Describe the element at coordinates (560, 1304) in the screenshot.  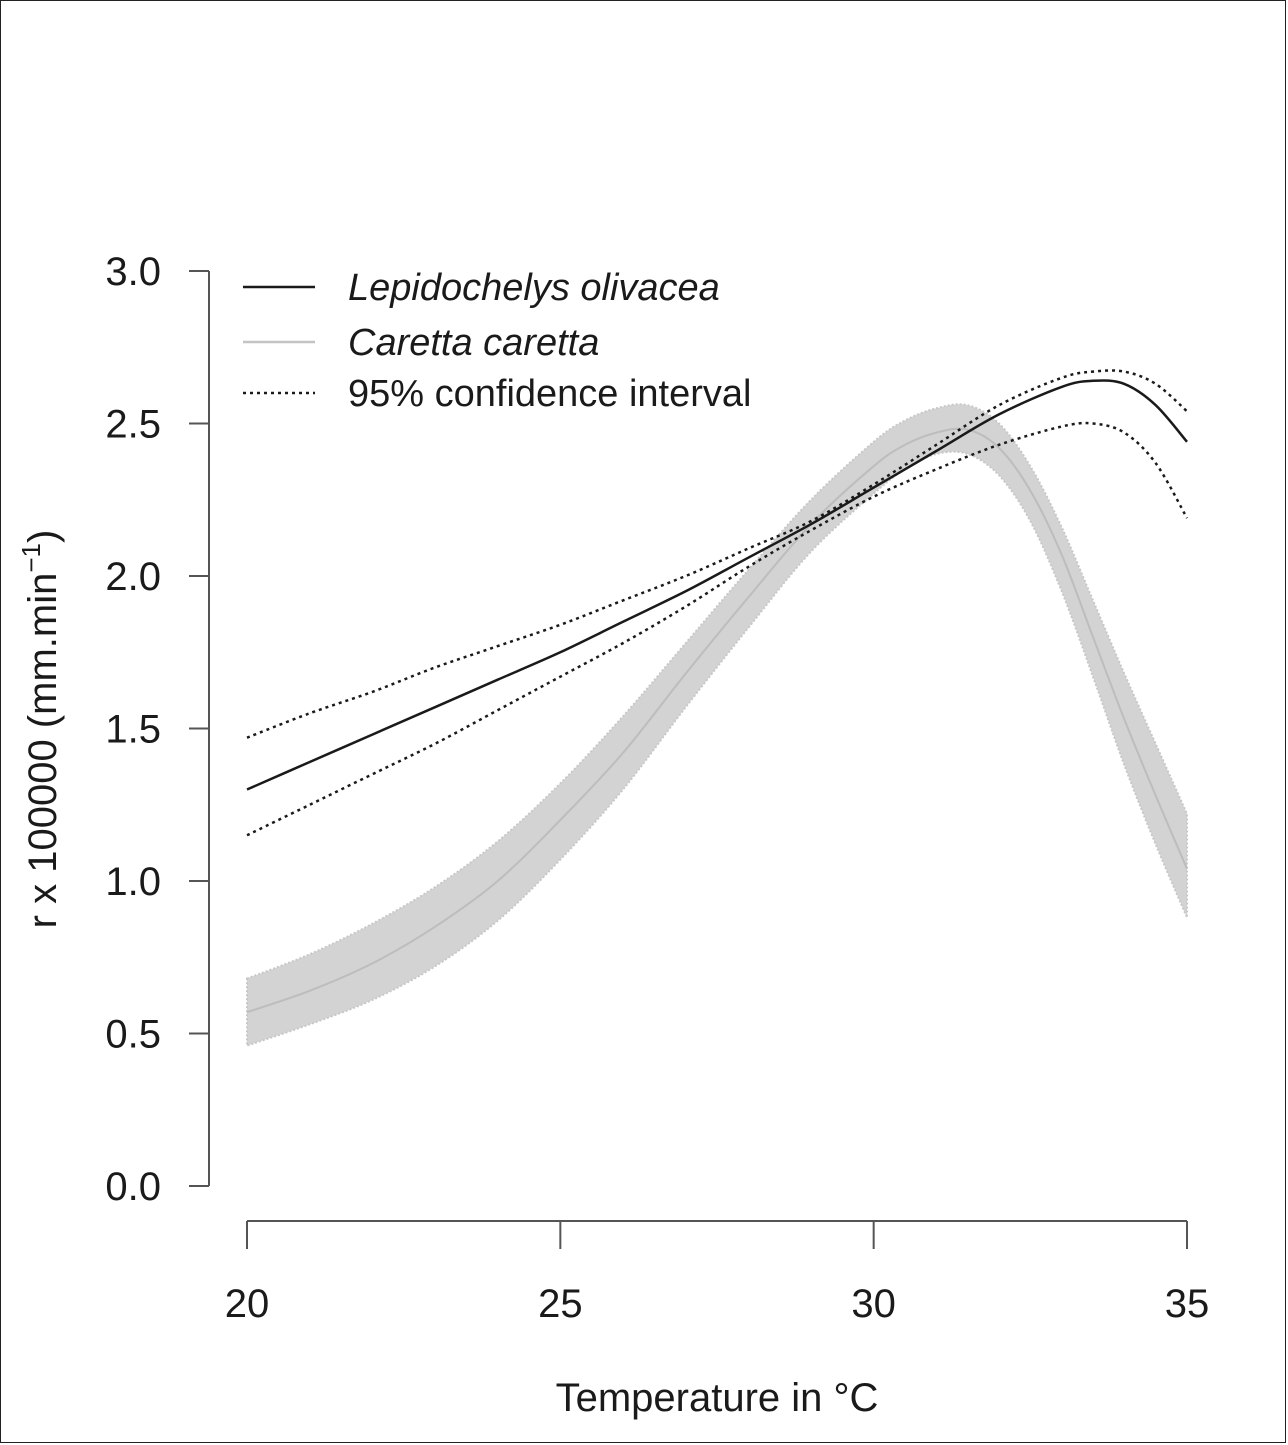
I see `x-tick-label: 25` at that location.